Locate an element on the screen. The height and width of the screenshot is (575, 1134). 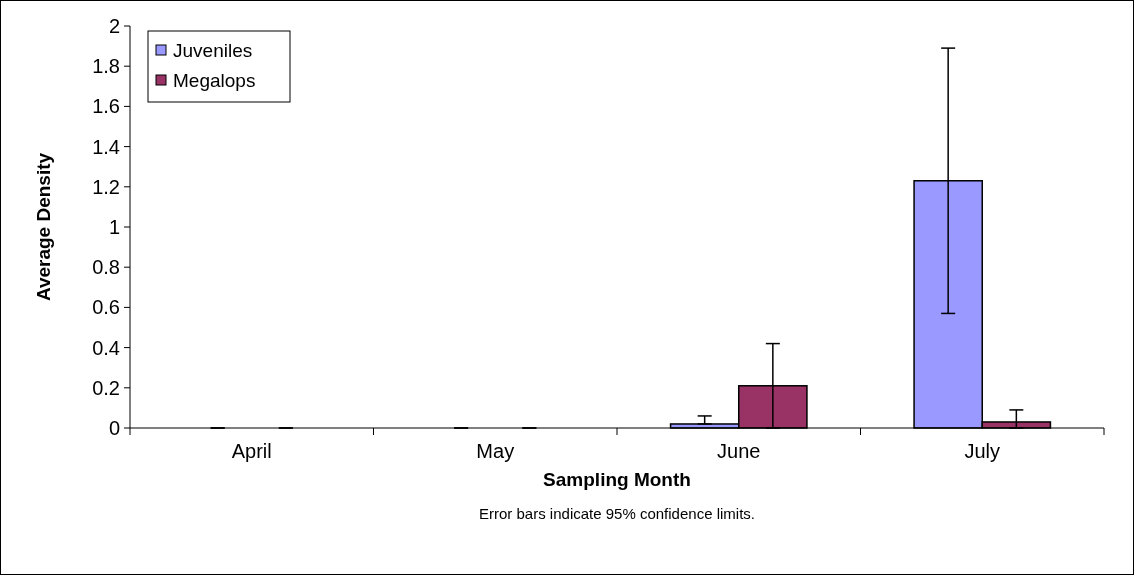
y-tick-label: 0.4 is located at coordinates (106, 347).